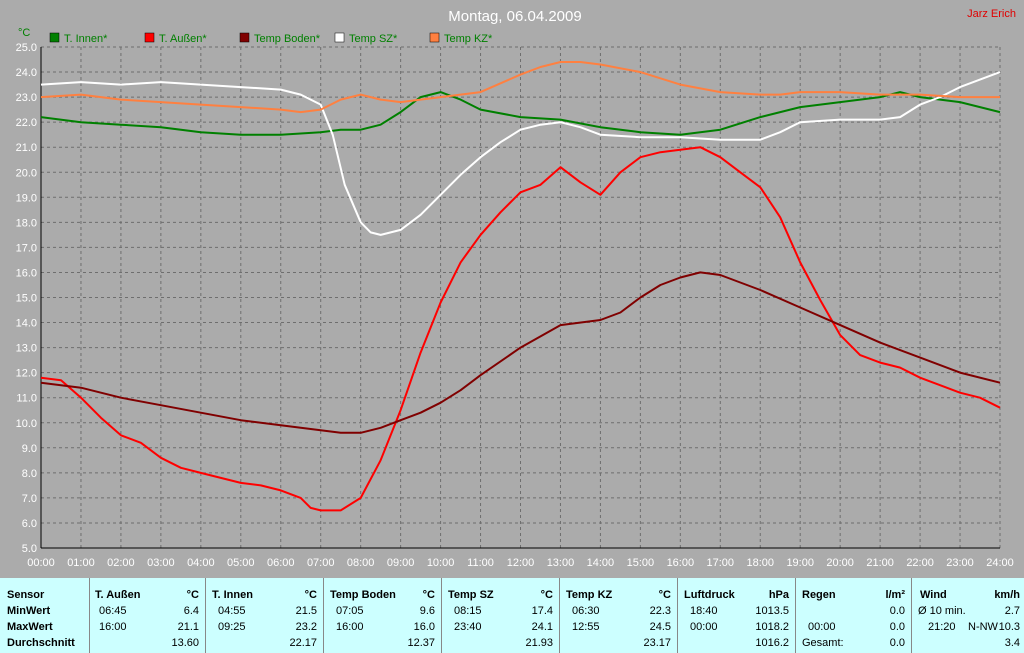 Image resolution: width=1024 pixels, height=653 pixels. What do you see at coordinates (26, 148) in the screenshot?
I see `y-tick-label: 21.0` at bounding box center [26, 148].